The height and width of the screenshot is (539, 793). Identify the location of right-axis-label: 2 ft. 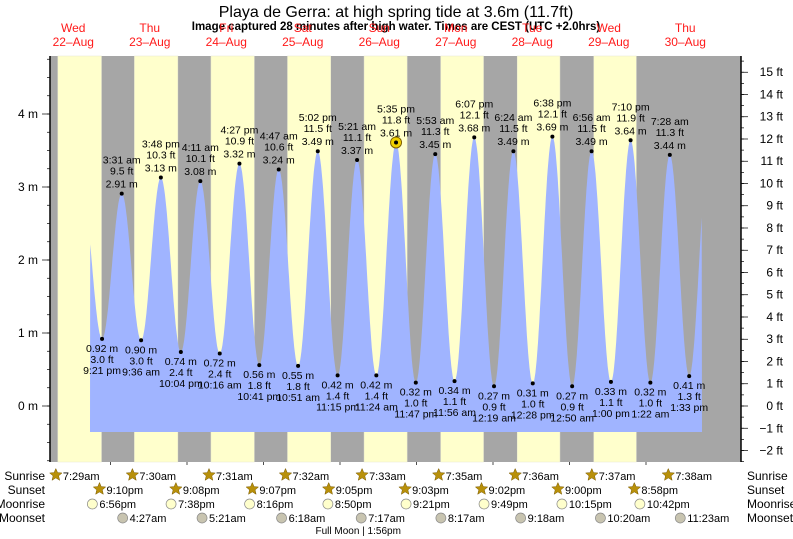
(774, 361).